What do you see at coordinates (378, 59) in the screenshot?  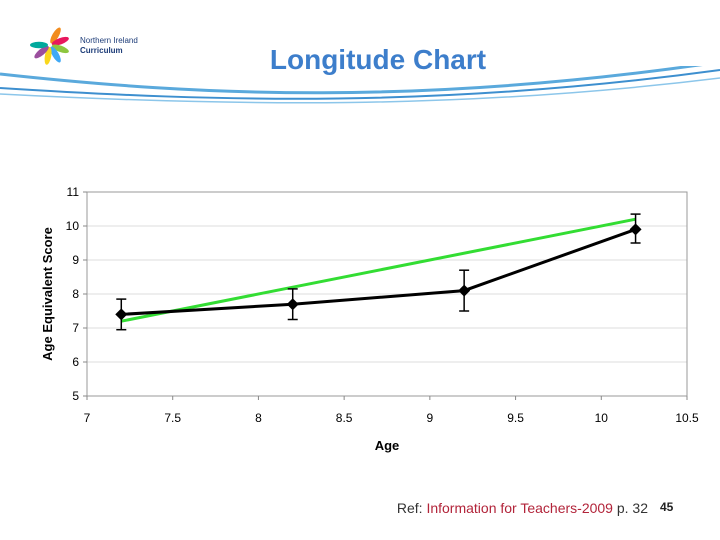 I see `page-title: Longitude Chart` at bounding box center [378, 59].